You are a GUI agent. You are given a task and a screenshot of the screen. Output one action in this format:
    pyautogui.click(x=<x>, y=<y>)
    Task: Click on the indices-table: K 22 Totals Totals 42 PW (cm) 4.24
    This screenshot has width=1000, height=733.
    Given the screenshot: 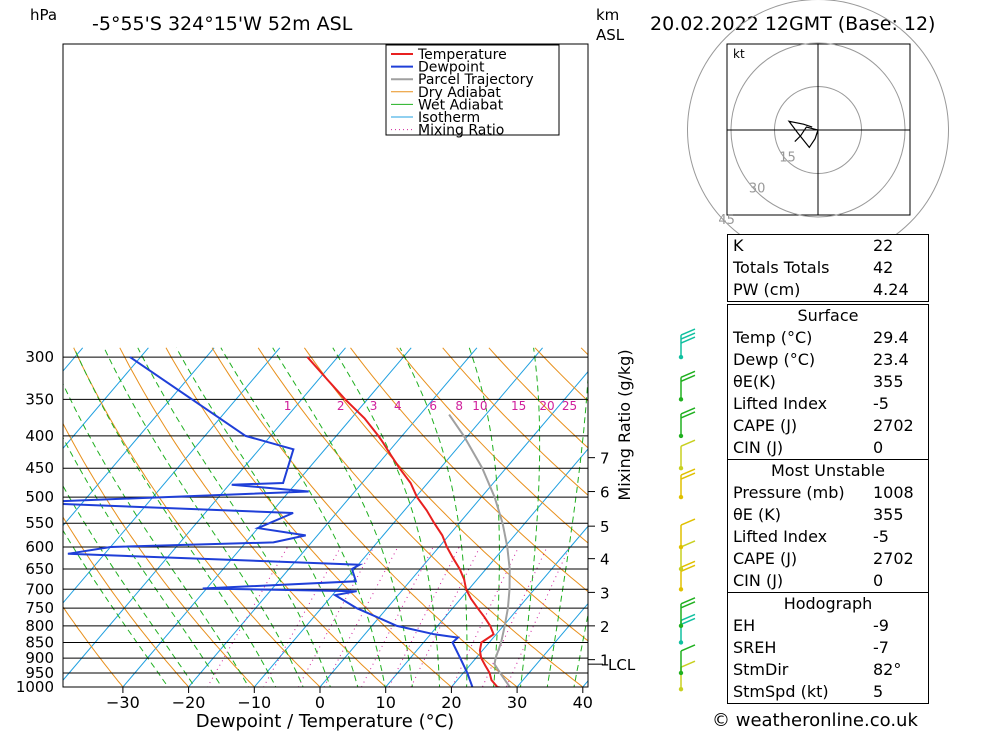 What is the action you would take?
    pyautogui.click(x=828, y=268)
    